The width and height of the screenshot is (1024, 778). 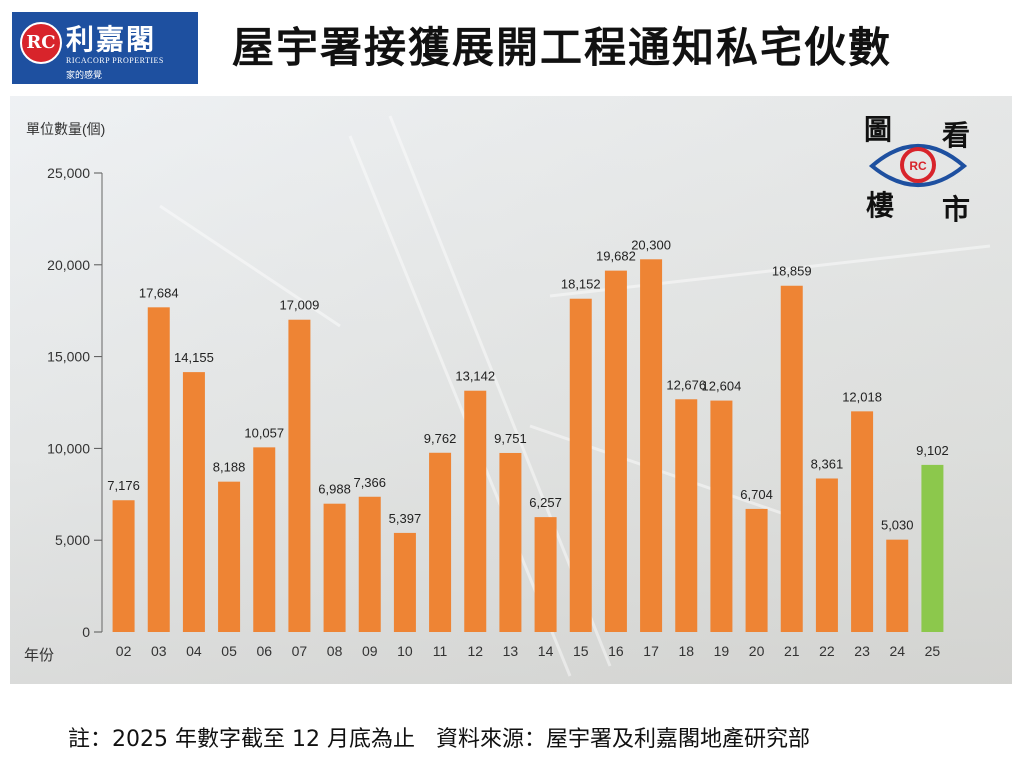 What do you see at coordinates (651, 651) in the screenshot?
I see `x-tick-label: 17` at bounding box center [651, 651].